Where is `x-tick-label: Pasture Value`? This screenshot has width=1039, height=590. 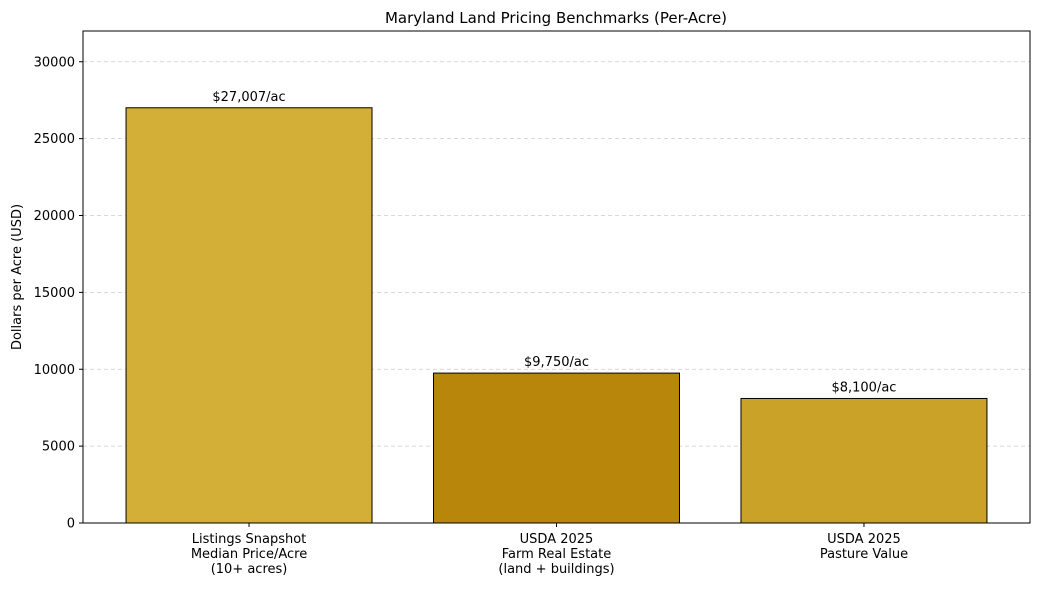
x-tick-label: Pasture Value is located at coordinates (864, 554).